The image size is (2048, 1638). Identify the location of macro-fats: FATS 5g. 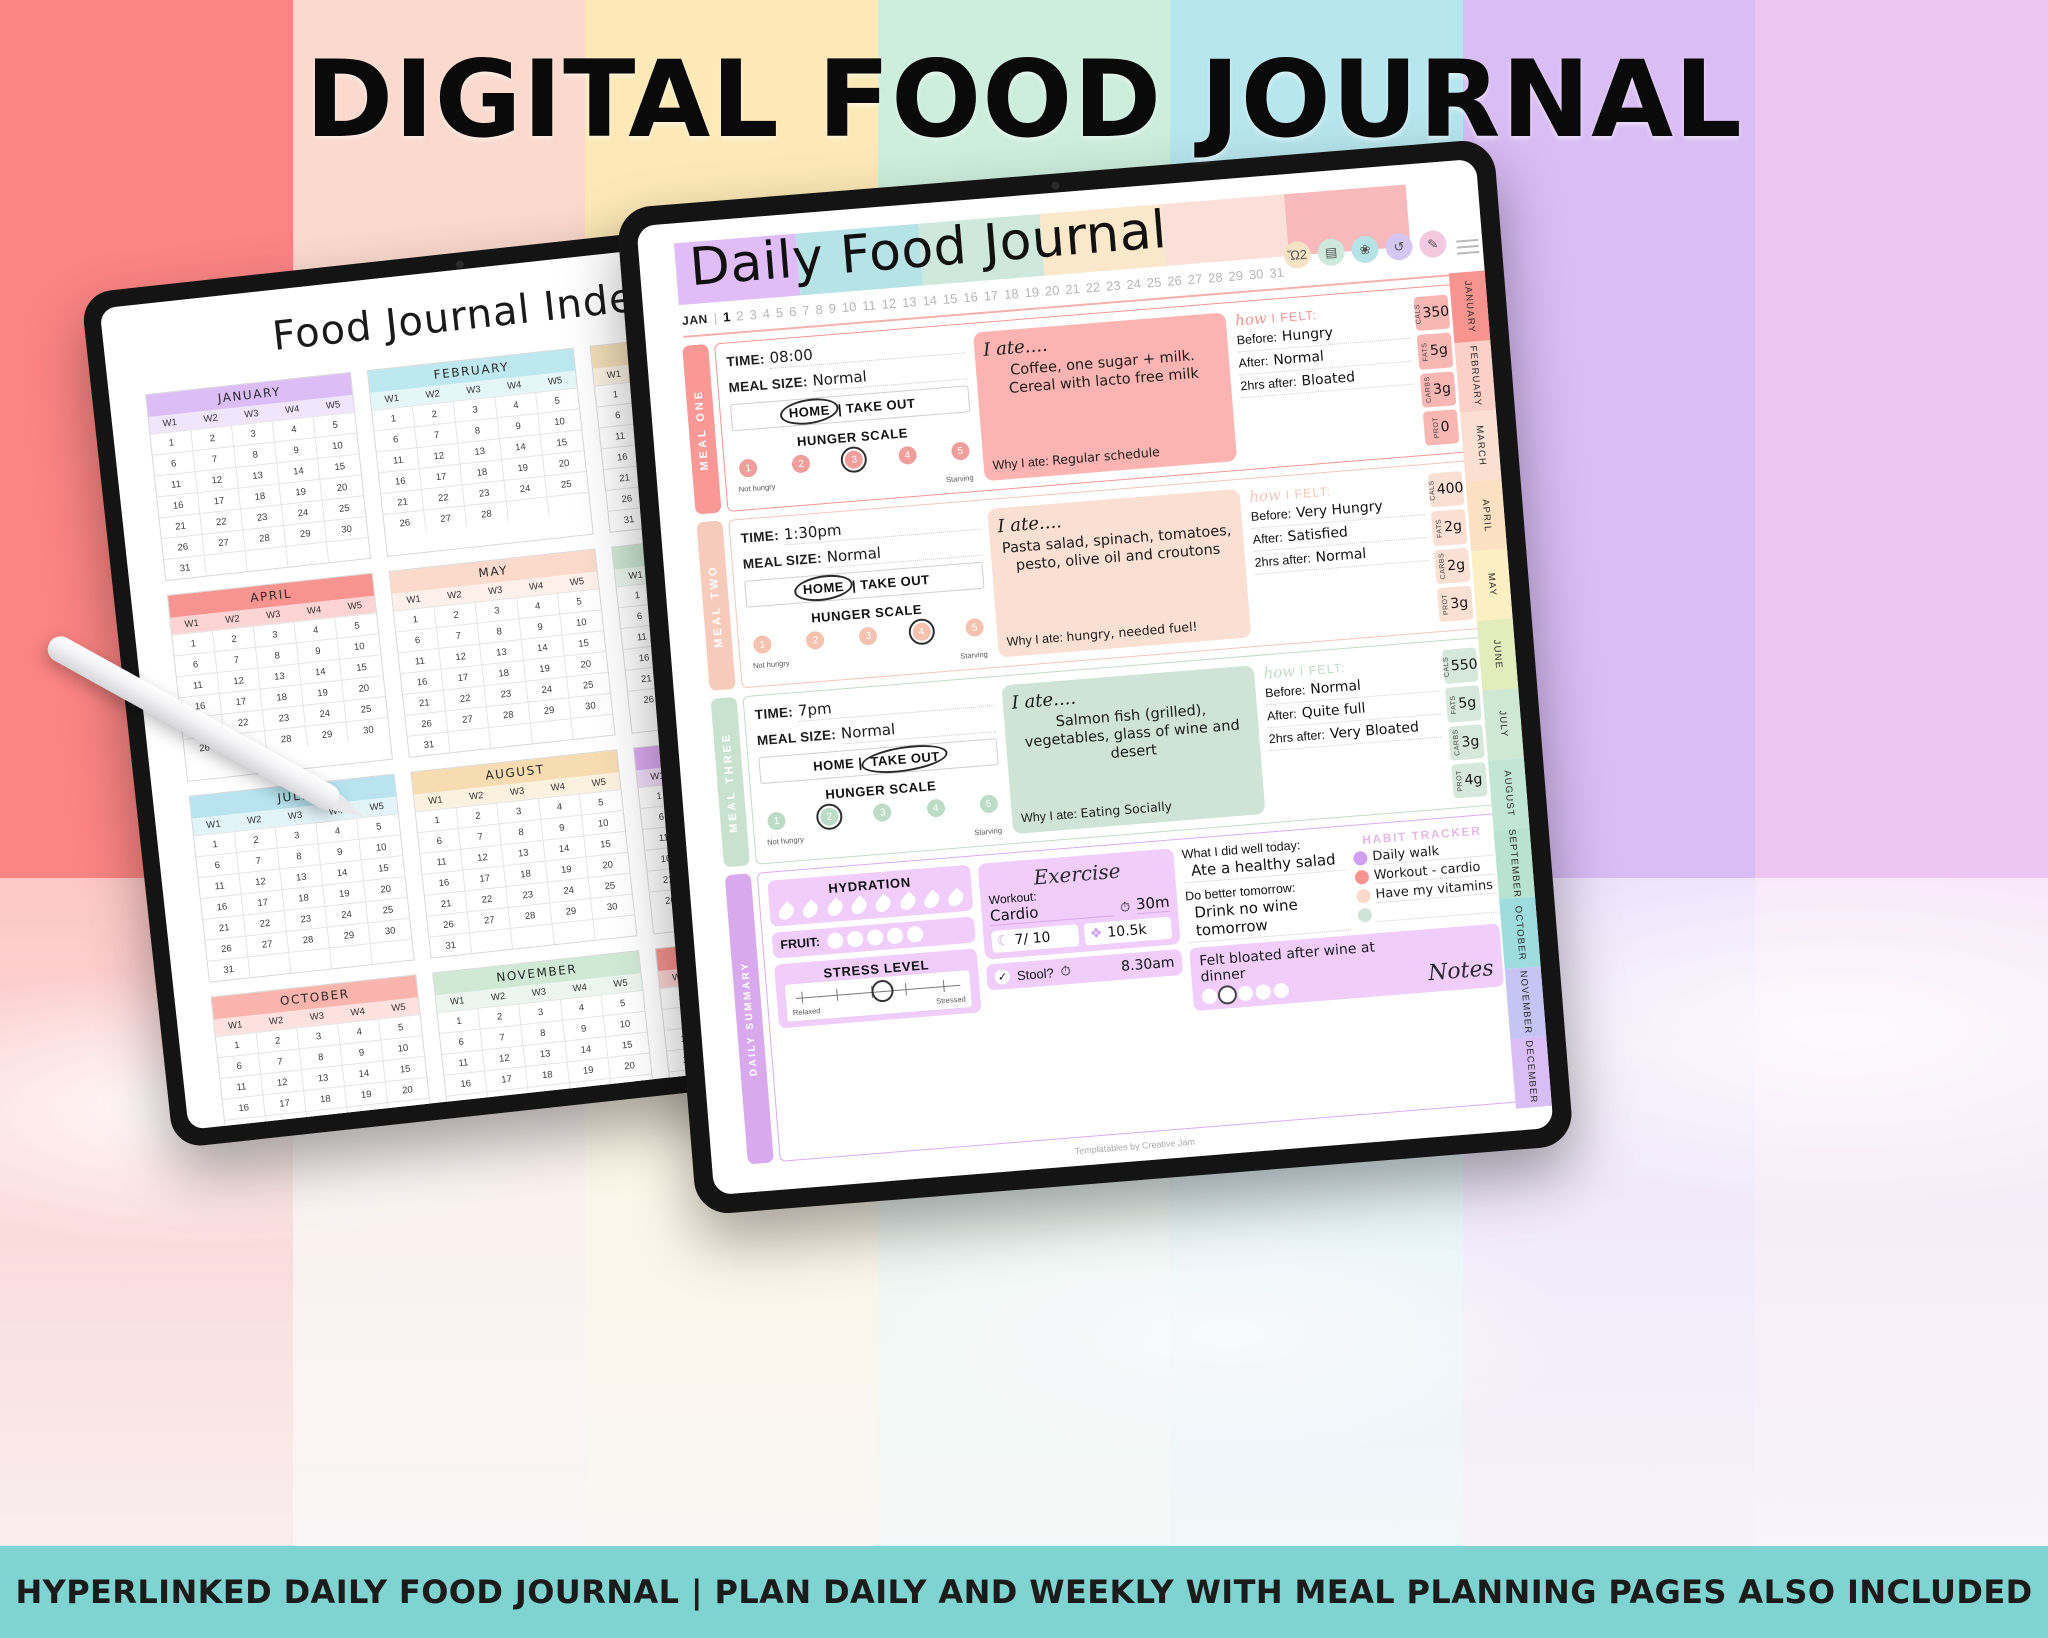
(1463, 704).